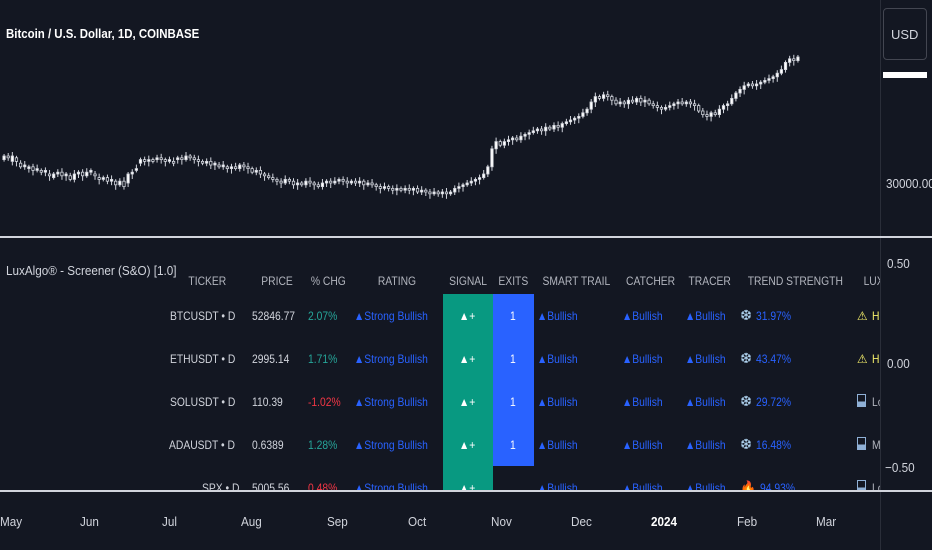 The height and width of the screenshot is (550, 932). I want to click on volatility-cell-text: Moderate, so click(875, 445).